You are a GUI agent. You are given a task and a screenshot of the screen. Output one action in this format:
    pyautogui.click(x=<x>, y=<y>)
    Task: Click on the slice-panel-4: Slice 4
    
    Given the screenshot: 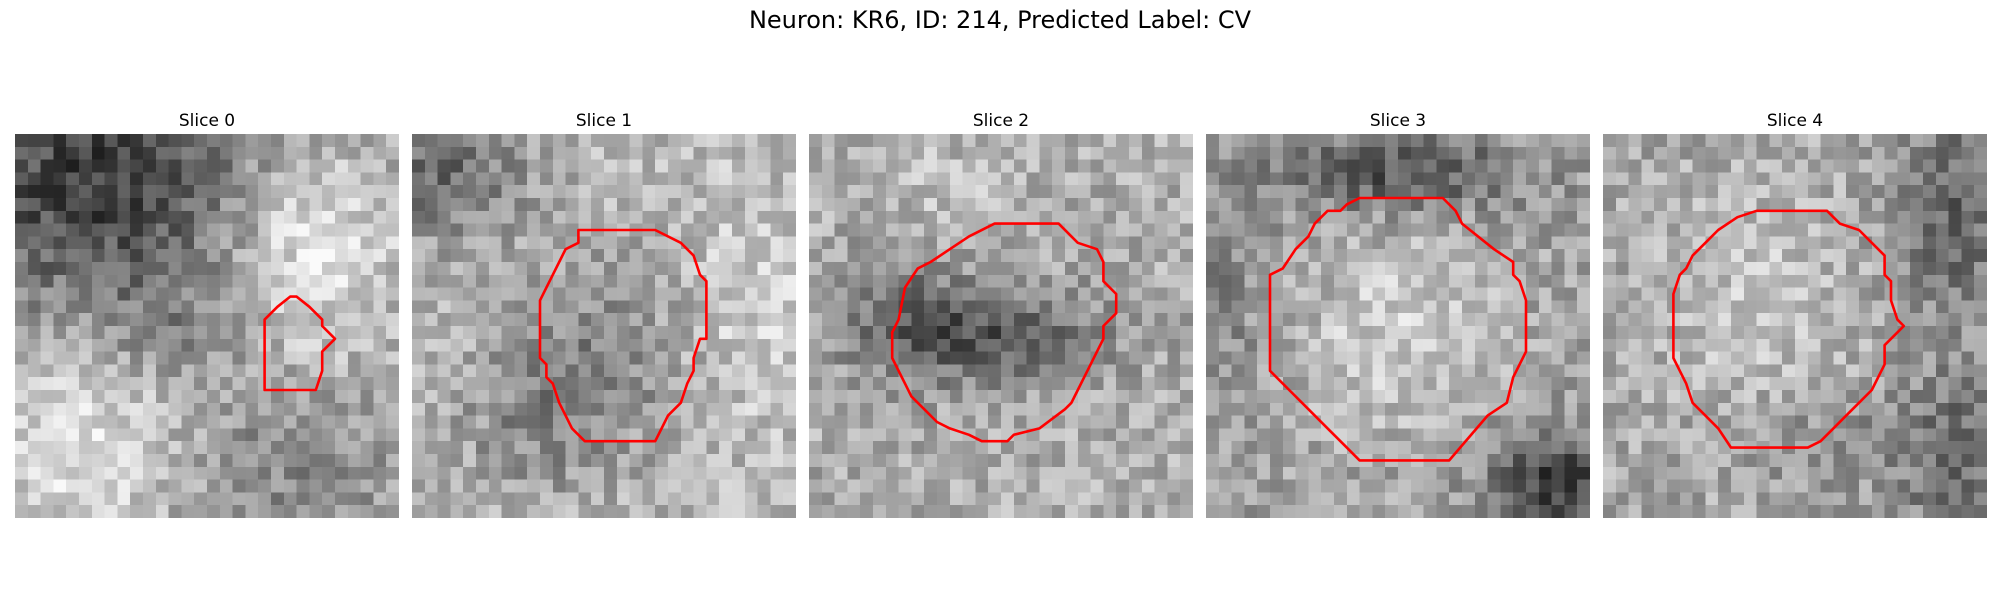 What is the action you would take?
    pyautogui.click(x=1795, y=314)
    